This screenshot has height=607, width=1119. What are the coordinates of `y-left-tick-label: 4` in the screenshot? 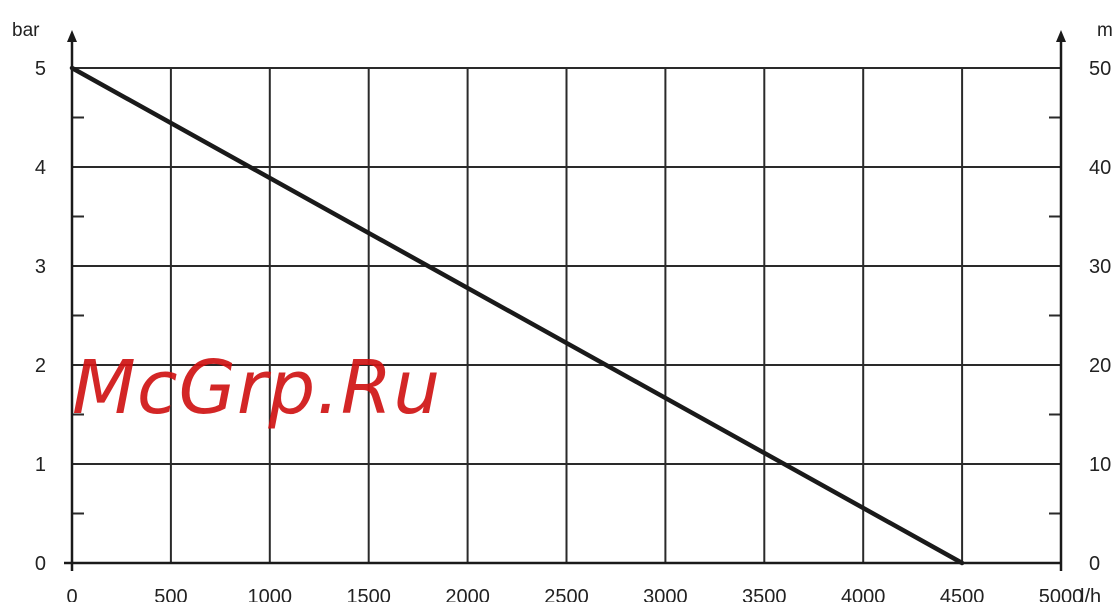 It's located at (40, 168).